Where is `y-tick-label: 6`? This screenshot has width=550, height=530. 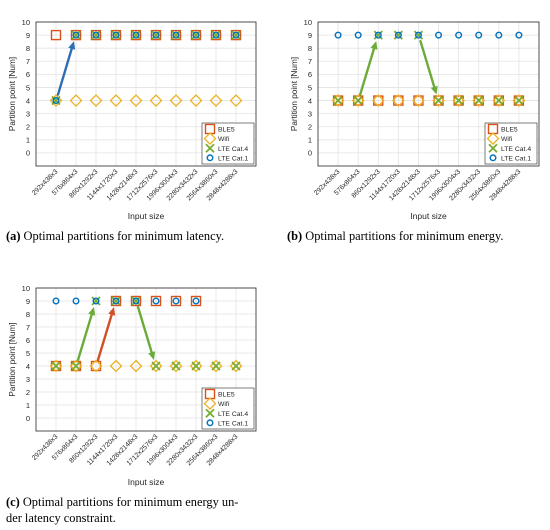
y-tick-label: 6 is located at coordinates (28, 74).